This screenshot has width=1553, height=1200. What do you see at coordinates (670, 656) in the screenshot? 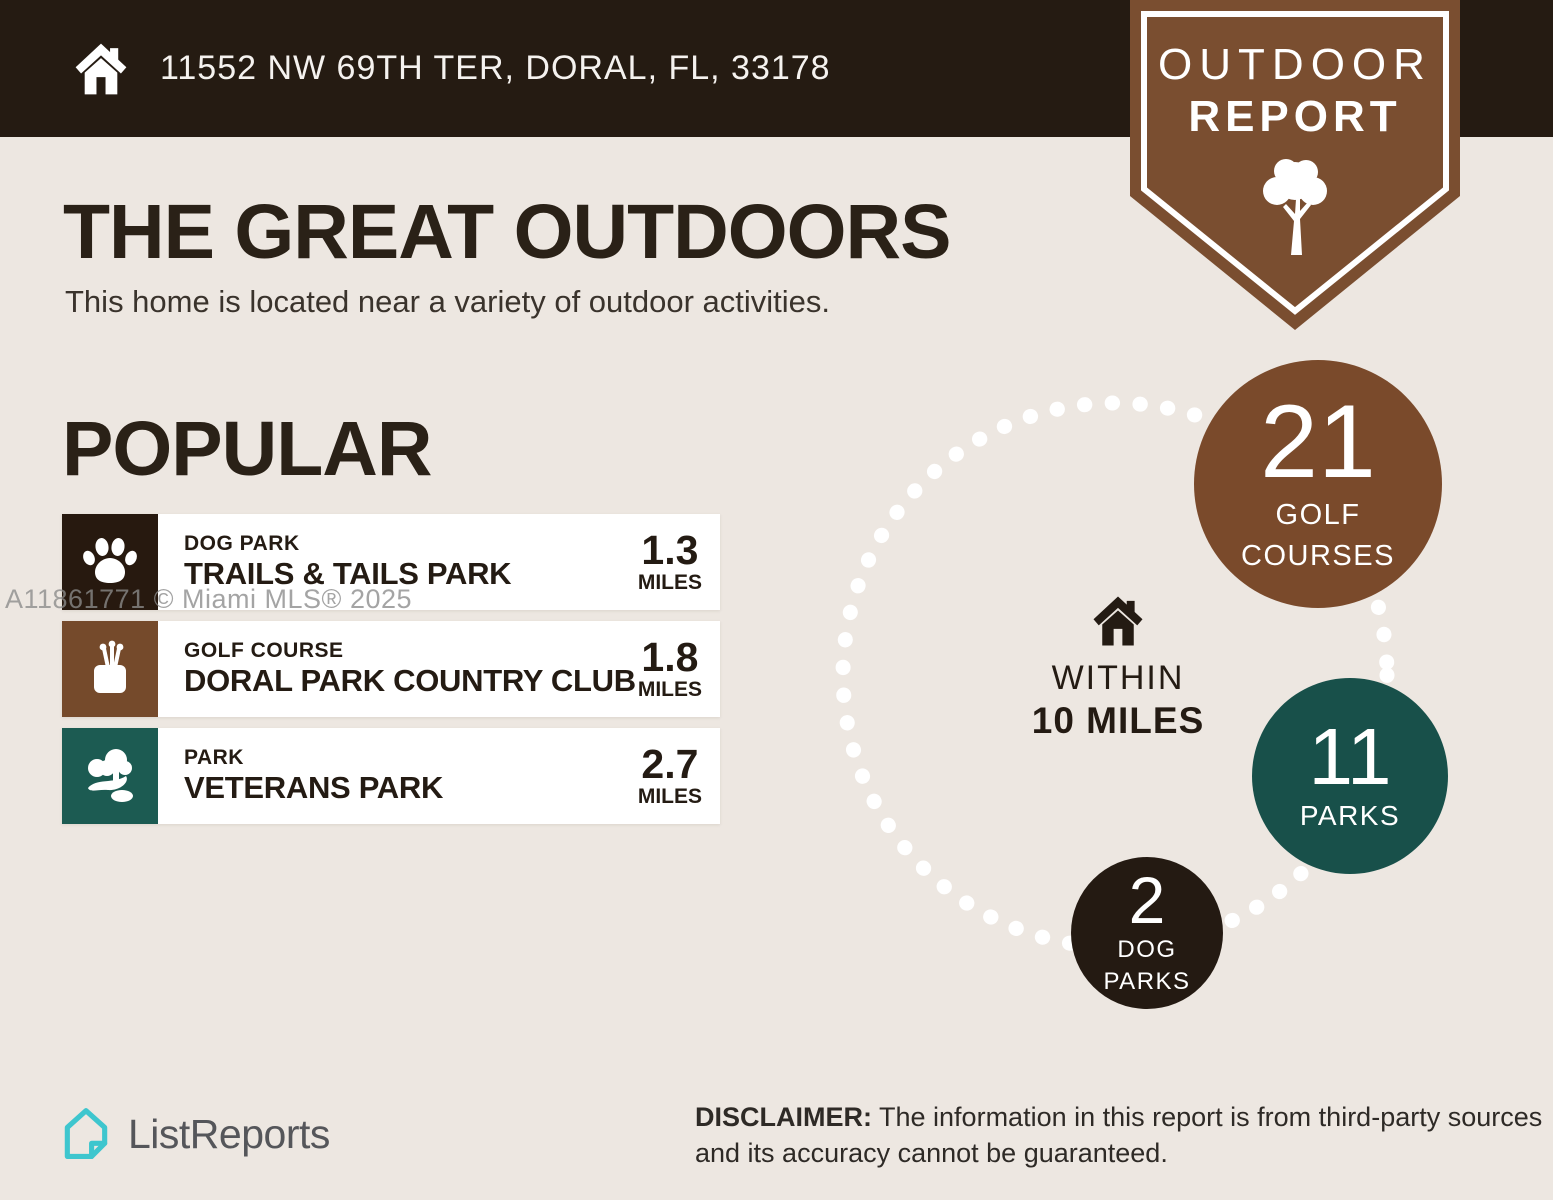
I see `item-distance: 1.8` at bounding box center [670, 656].